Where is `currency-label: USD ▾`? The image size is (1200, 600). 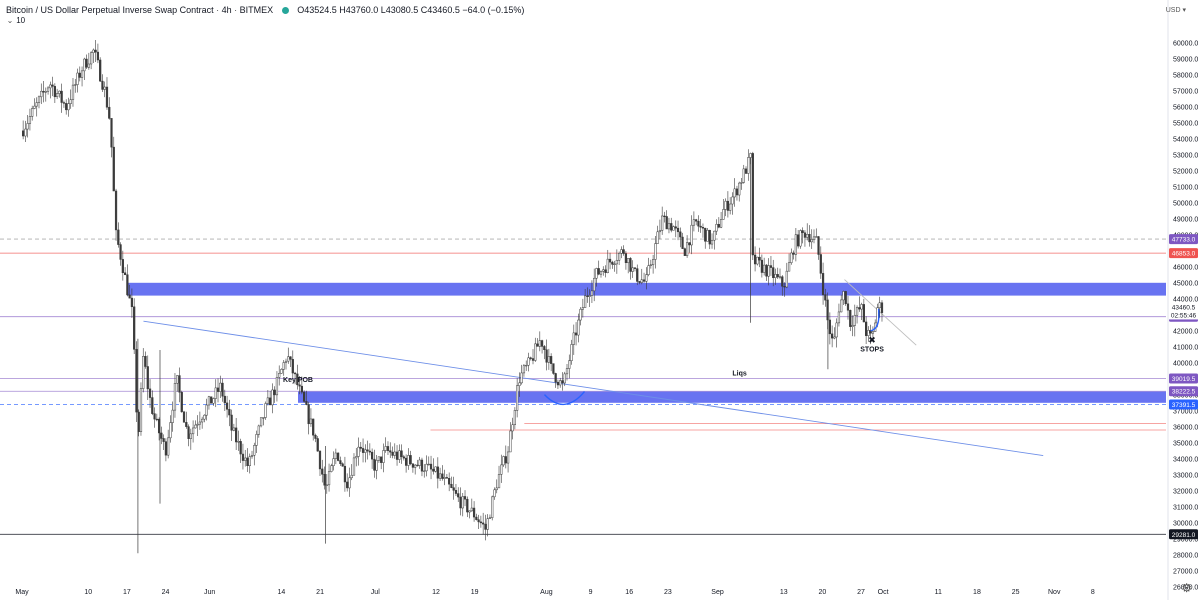 currency-label: USD ▾ is located at coordinates (1175, 10).